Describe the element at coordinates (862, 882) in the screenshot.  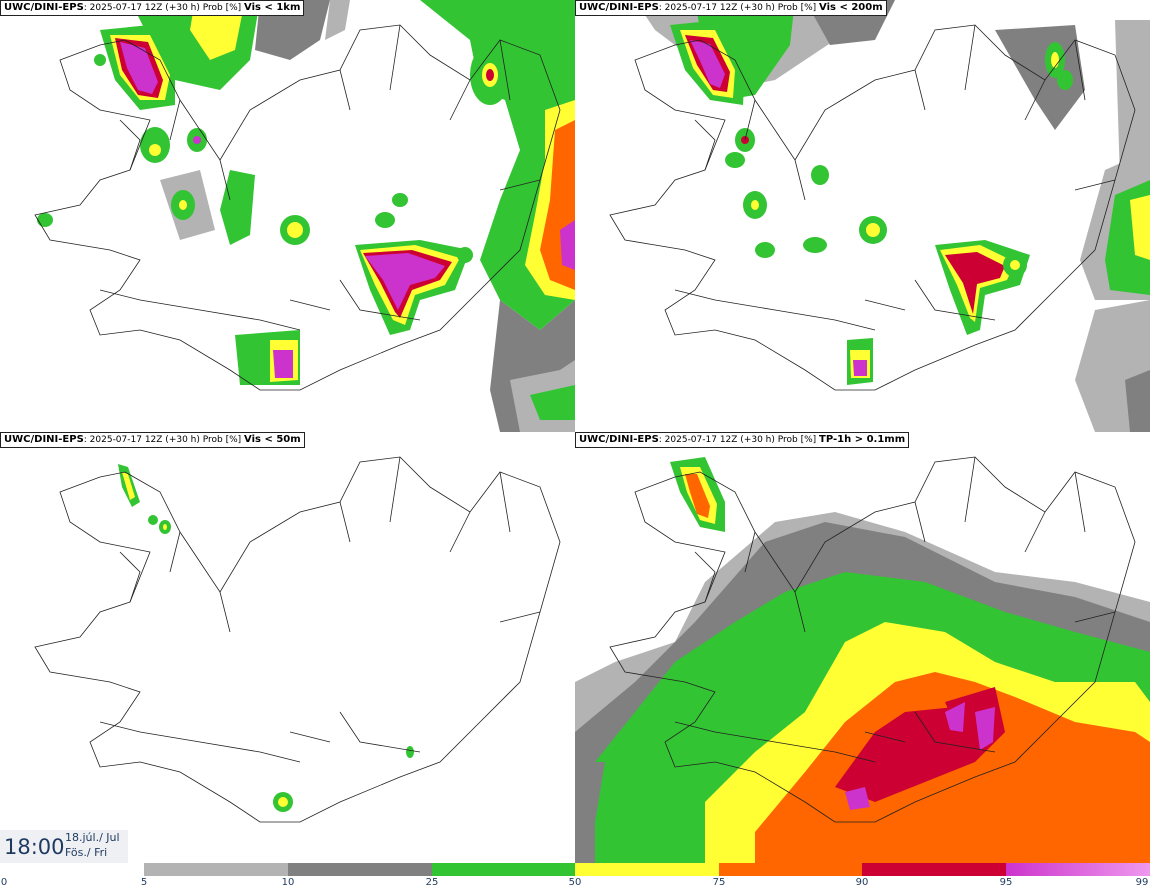
I see `legend-tick-90: 90` at that location.